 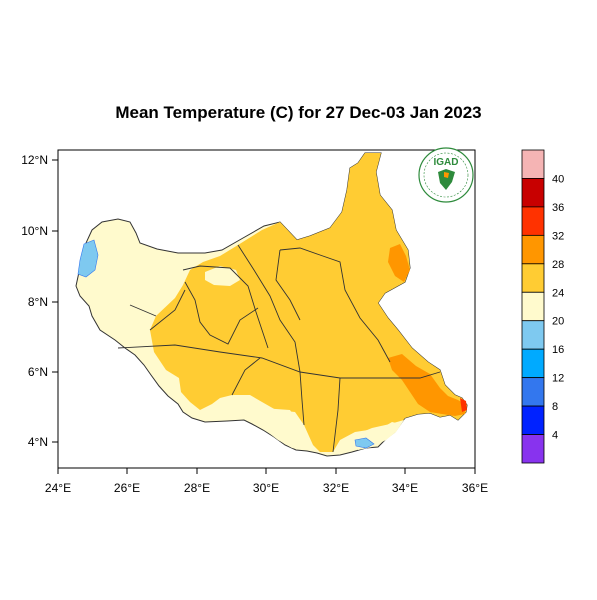 What do you see at coordinates (475, 488) in the screenshot?
I see `x-tick-label: 36°E` at bounding box center [475, 488].